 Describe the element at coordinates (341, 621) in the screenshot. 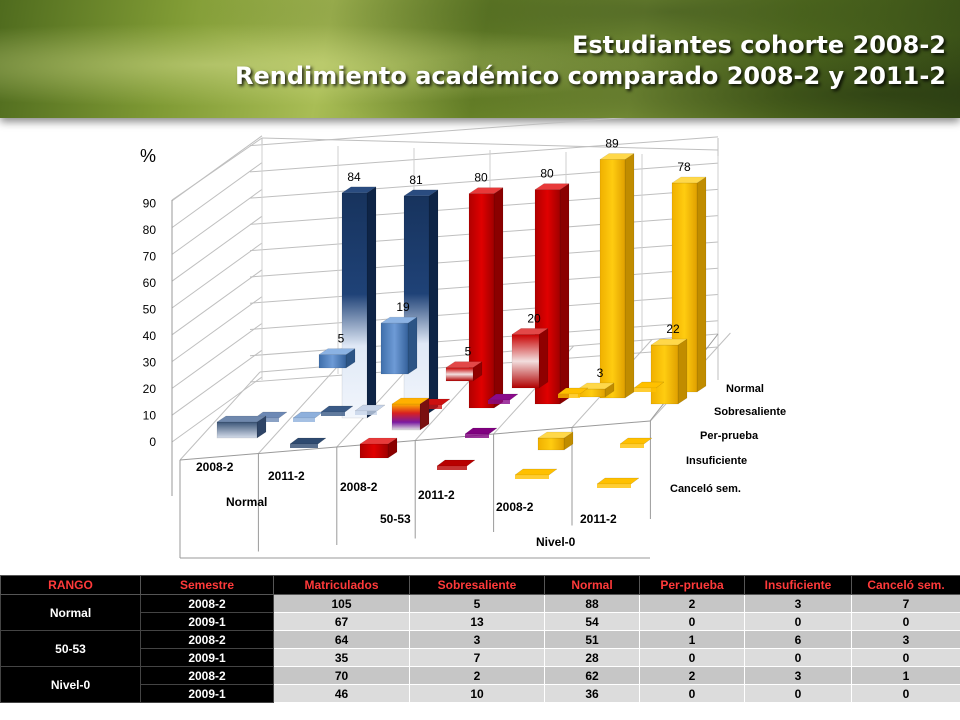

I see `value-cell: 67` at that location.